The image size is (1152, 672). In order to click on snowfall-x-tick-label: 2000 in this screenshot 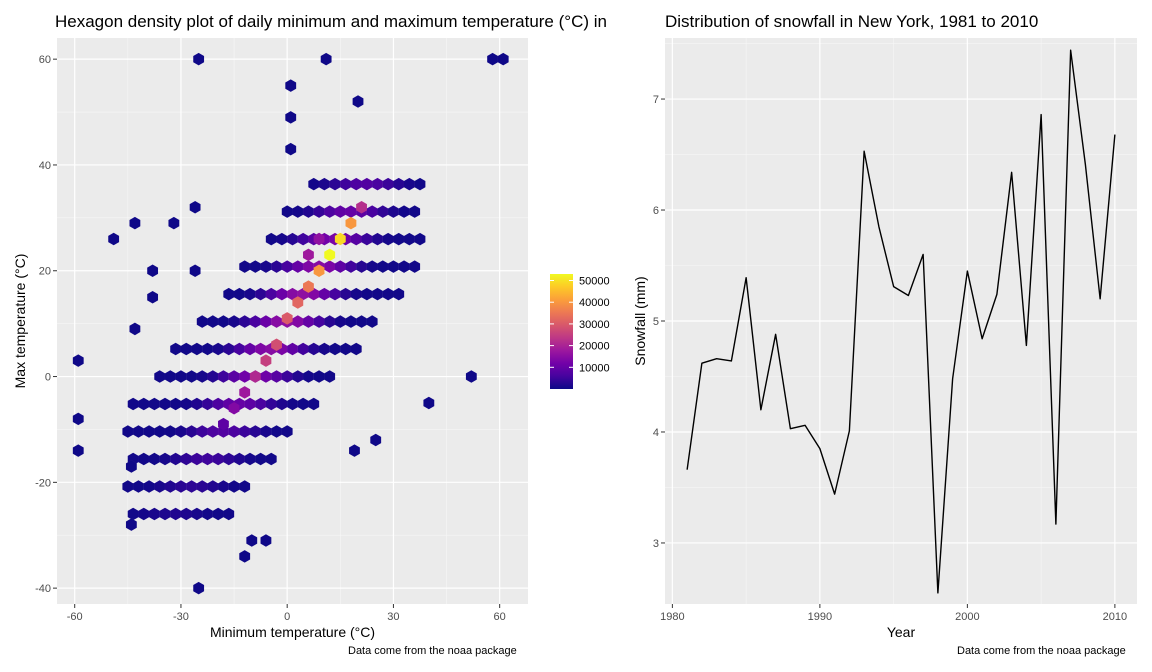, I will do `click(967, 617)`.